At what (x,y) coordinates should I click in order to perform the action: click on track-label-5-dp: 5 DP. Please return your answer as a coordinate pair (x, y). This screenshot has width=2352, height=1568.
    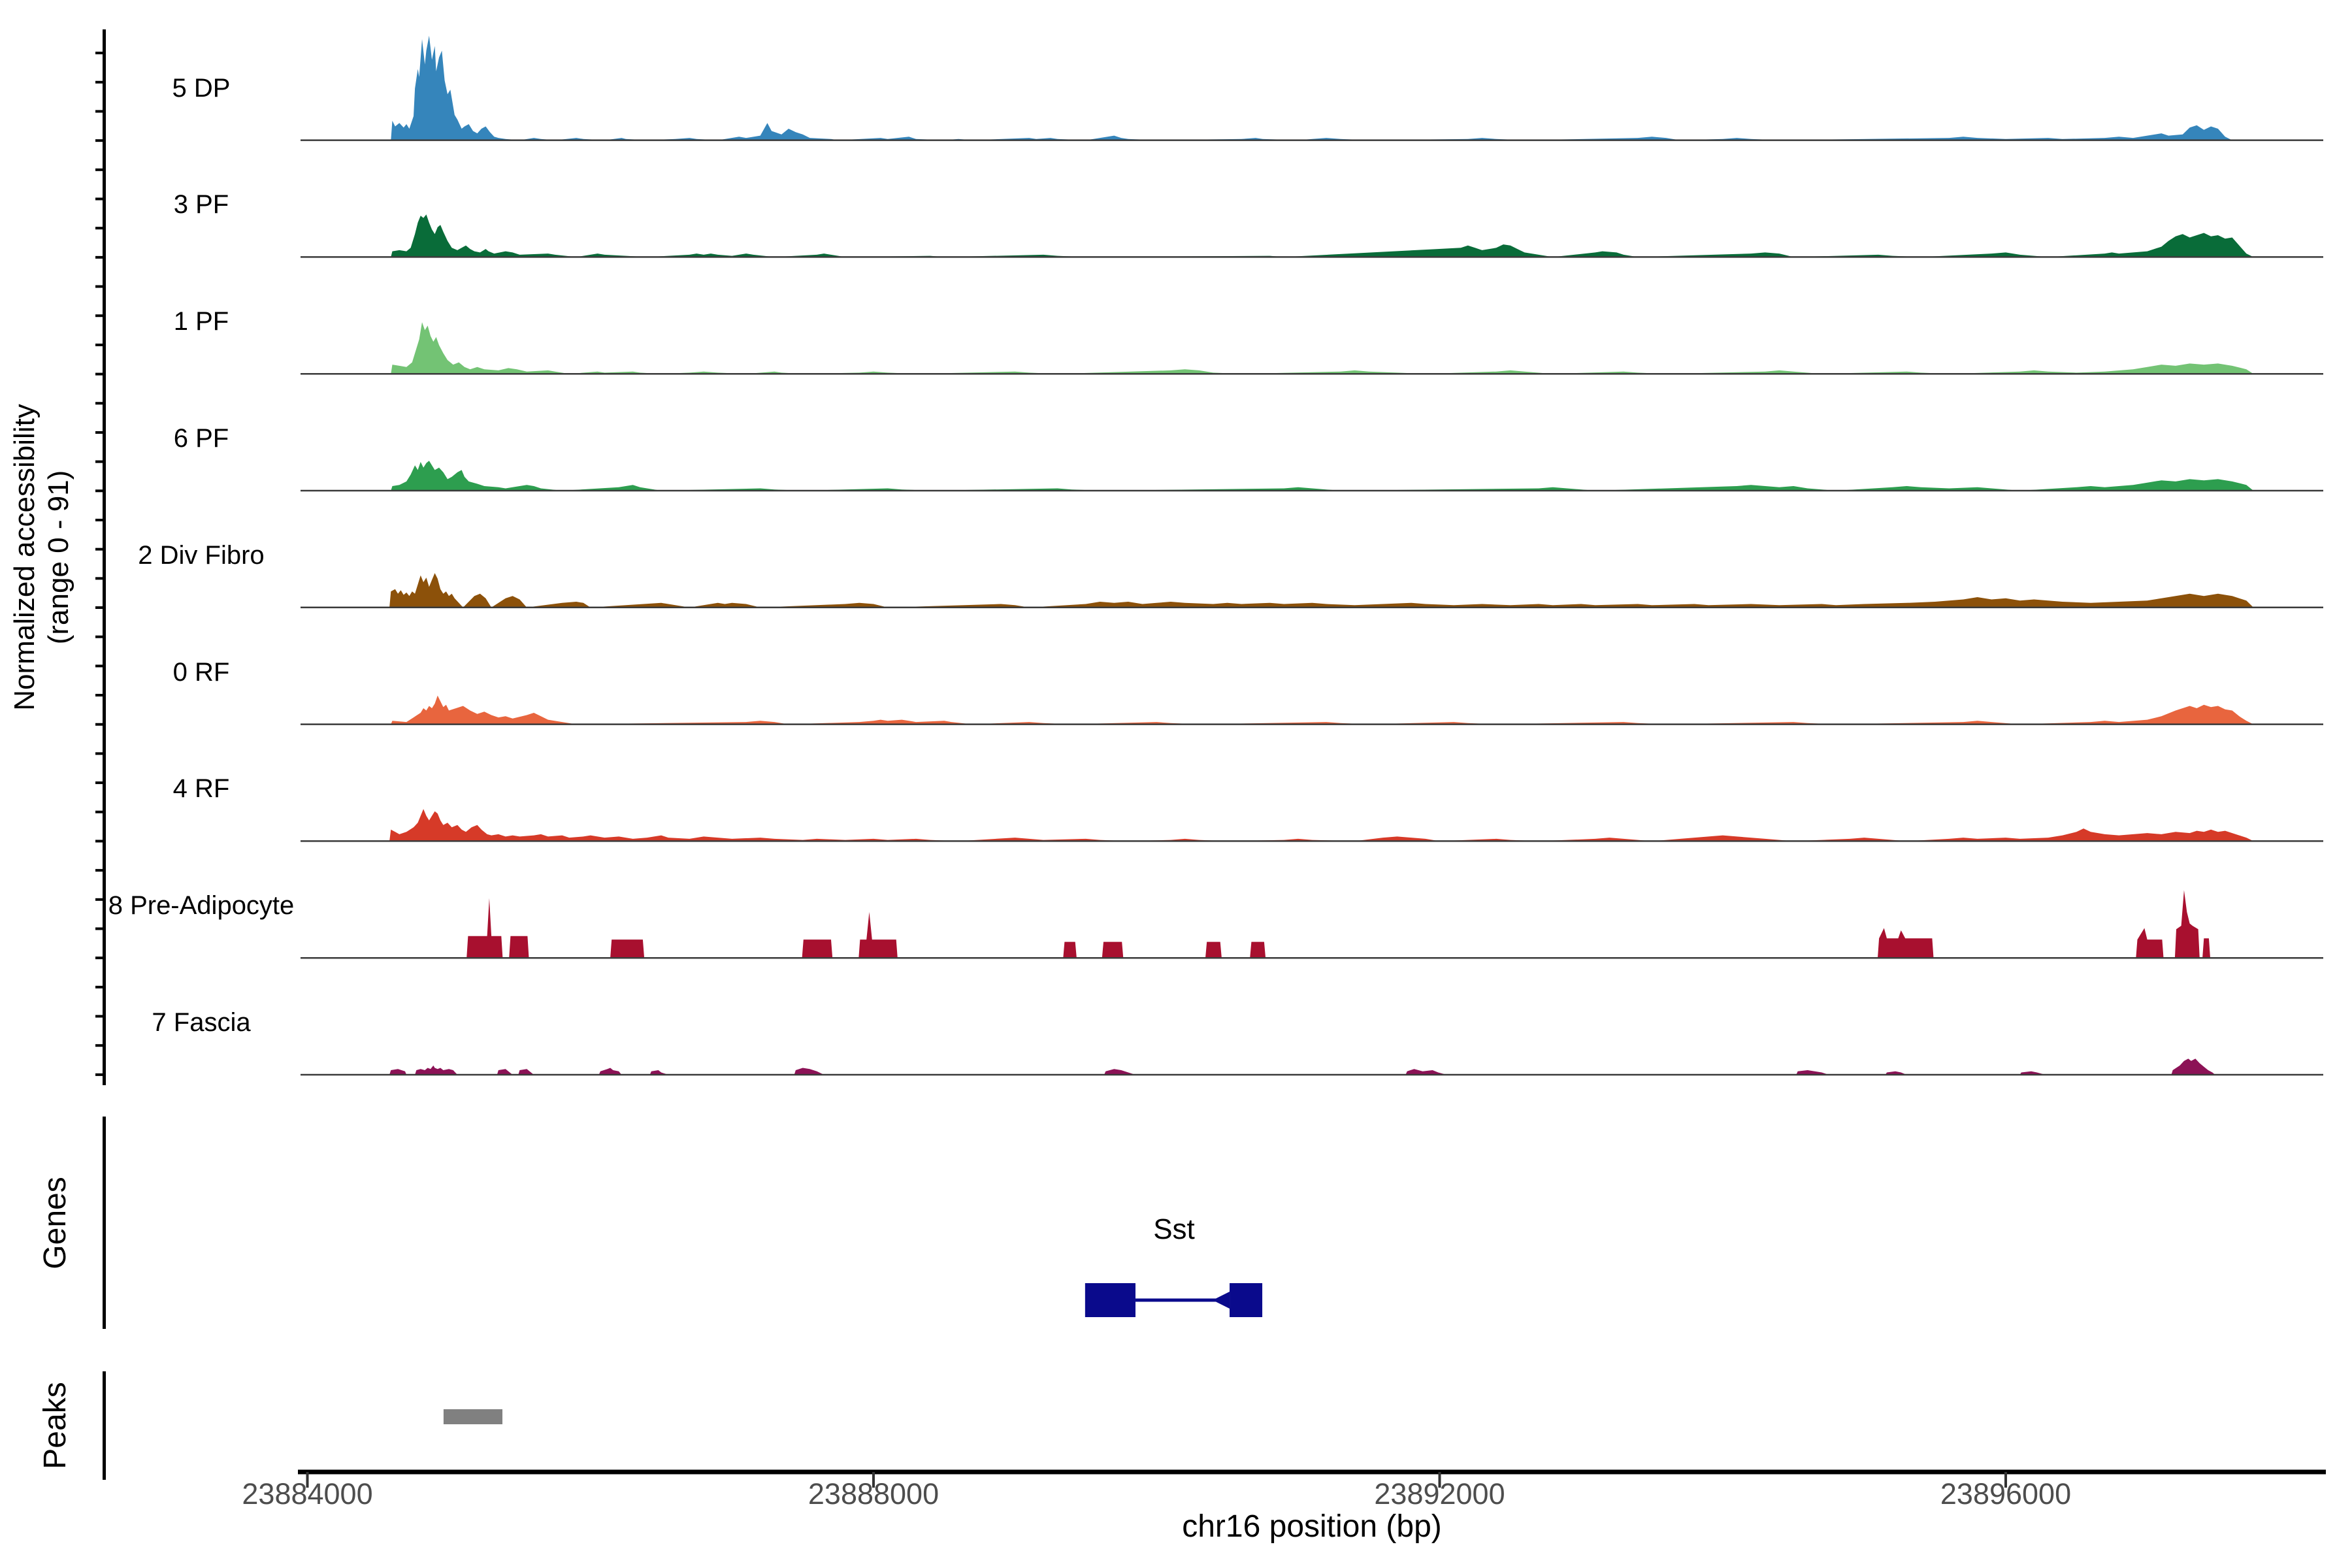
    Looking at the image, I should click on (201, 88).